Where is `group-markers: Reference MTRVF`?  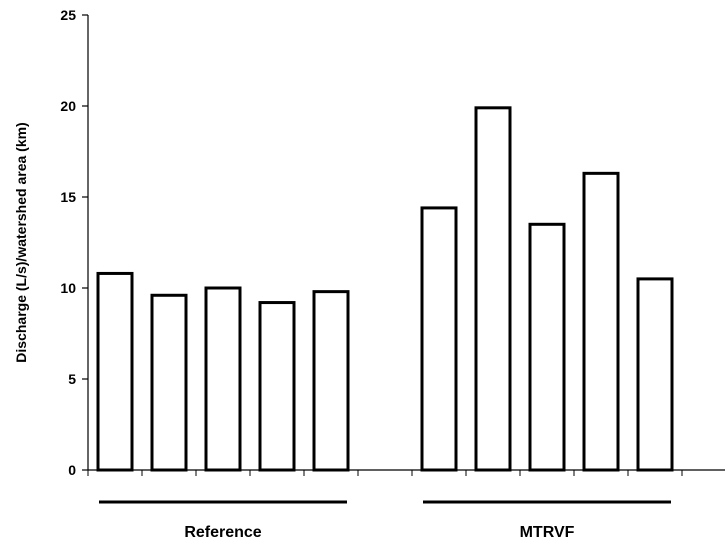
group-markers: Reference MTRVF is located at coordinates (385, 520).